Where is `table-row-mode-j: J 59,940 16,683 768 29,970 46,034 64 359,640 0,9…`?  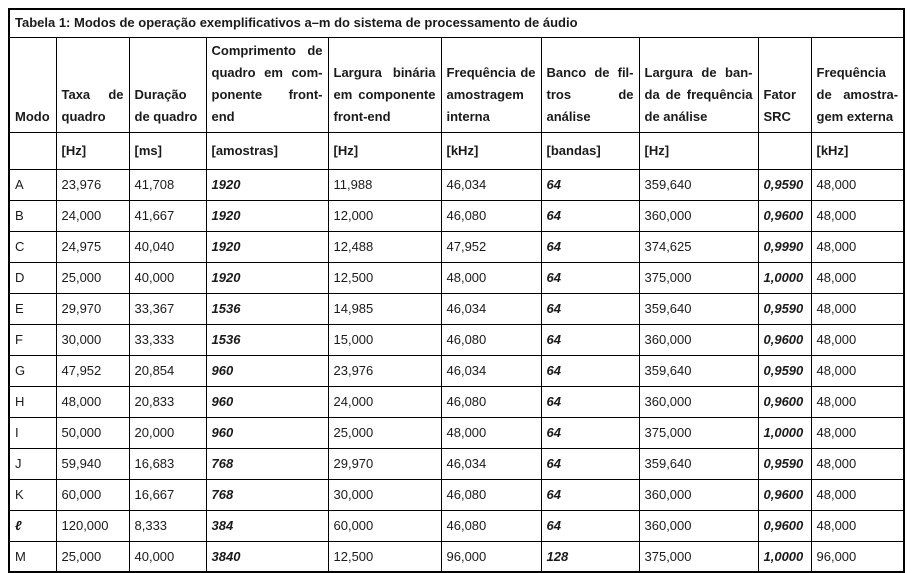 table-row-mode-j: J 59,940 16,683 768 29,970 46,034 64 359,640 0,9… is located at coordinates (456, 463).